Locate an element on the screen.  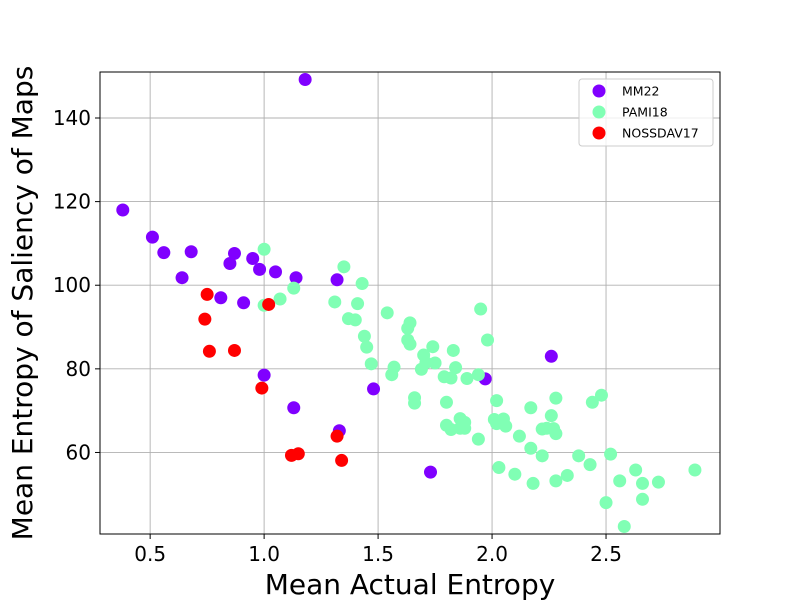
legend-marker-nossdav17 is located at coordinates (599, 133).